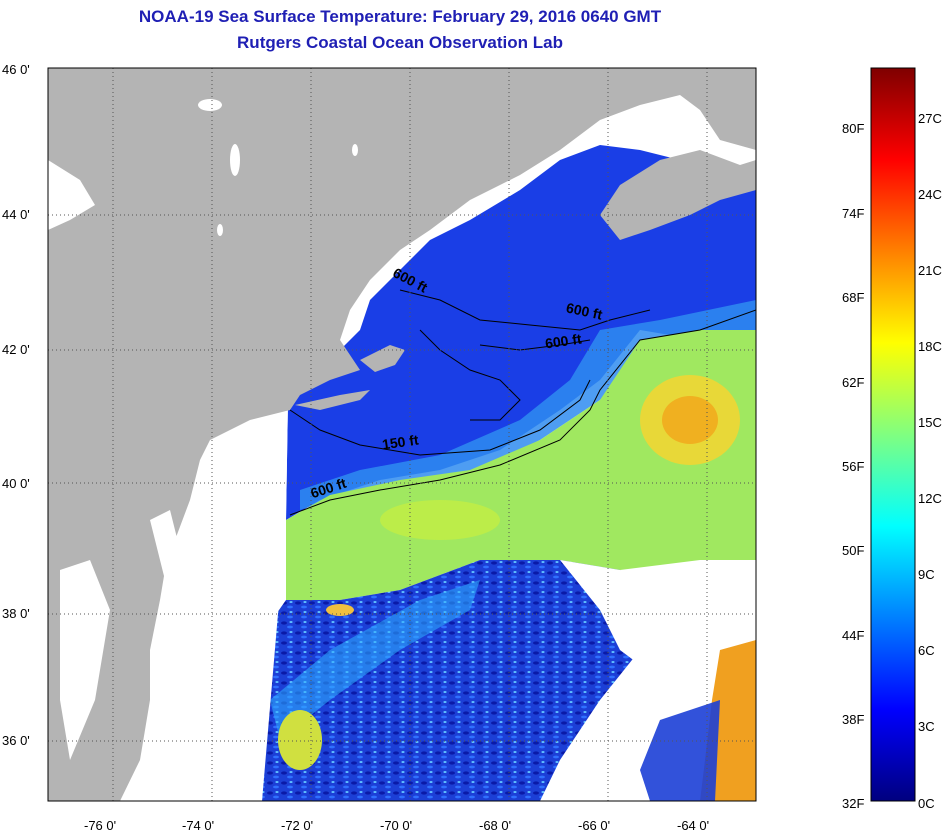 This screenshot has width=944, height=840. What do you see at coordinates (16, 740) in the screenshot?
I see `lat-label: 36 0'` at bounding box center [16, 740].